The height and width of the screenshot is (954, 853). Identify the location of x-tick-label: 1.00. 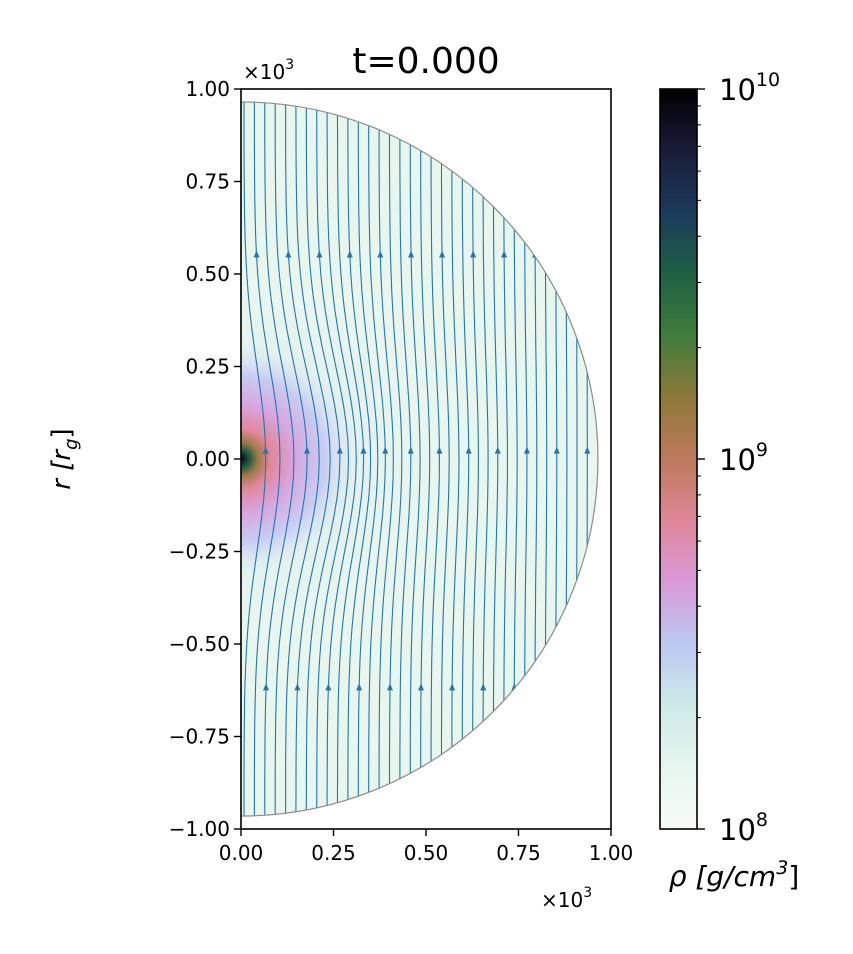
(611, 853).